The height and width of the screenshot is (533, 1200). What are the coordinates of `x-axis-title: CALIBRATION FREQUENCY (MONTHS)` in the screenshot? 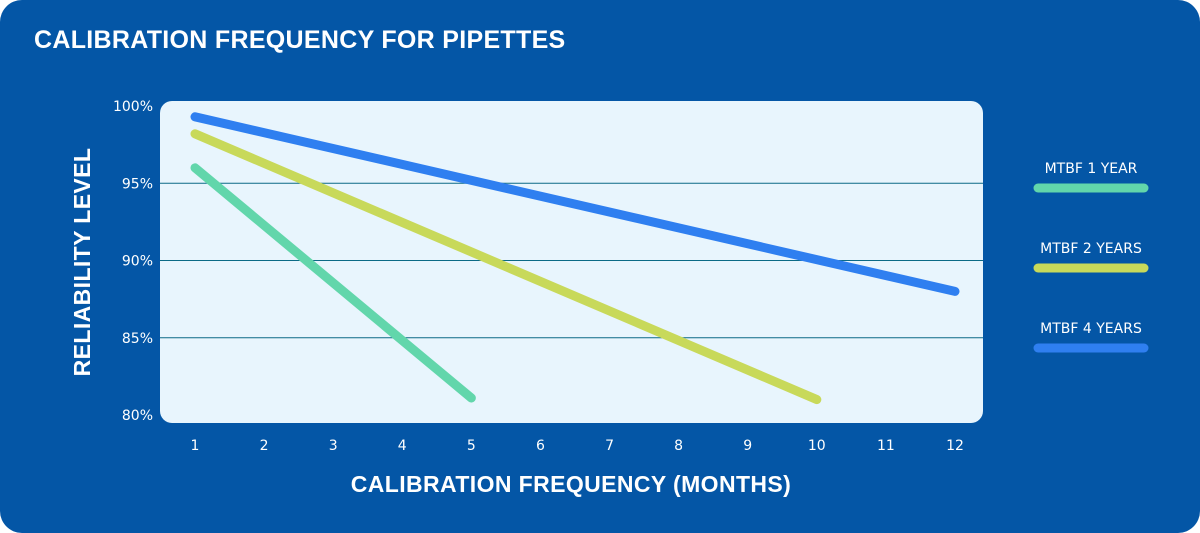 It's located at (571, 484).